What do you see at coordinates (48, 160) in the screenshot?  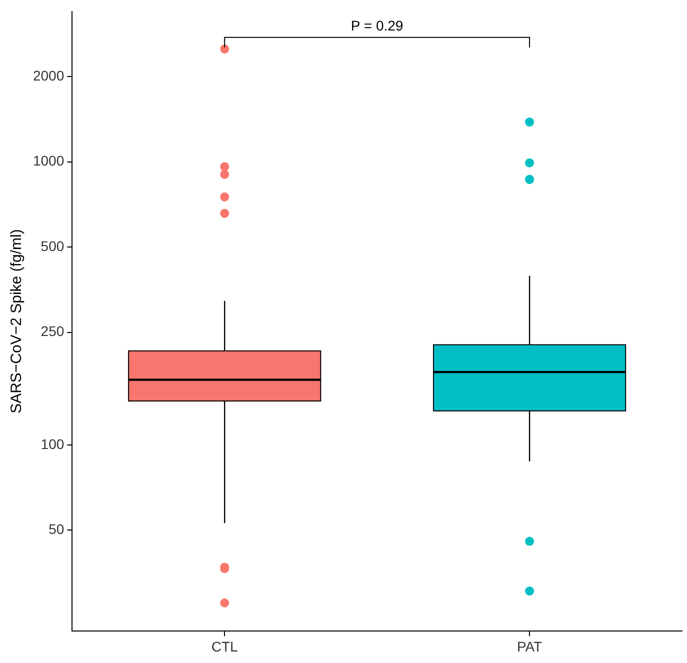 I see `y-tick-label: 1000` at bounding box center [48, 160].